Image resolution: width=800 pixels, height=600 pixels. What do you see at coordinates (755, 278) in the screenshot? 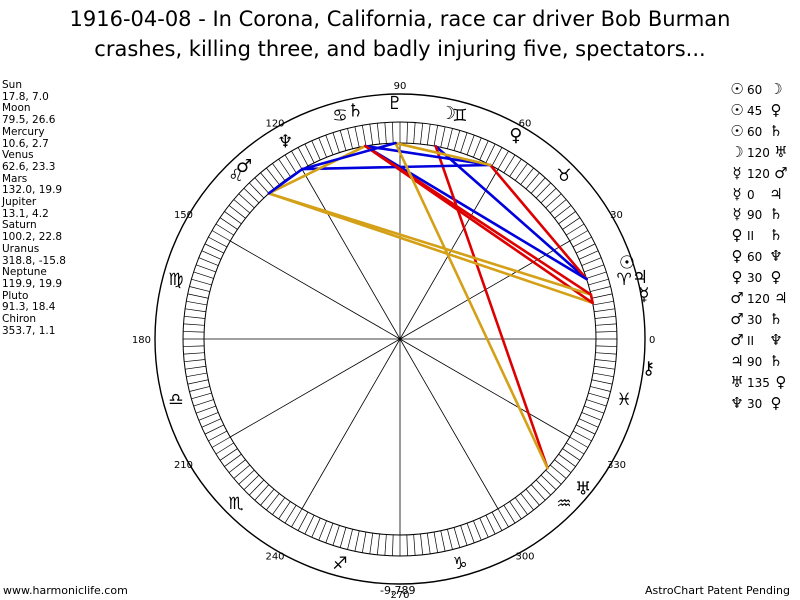
I see `aspect-value: 30` at bounding box center [755, 278].